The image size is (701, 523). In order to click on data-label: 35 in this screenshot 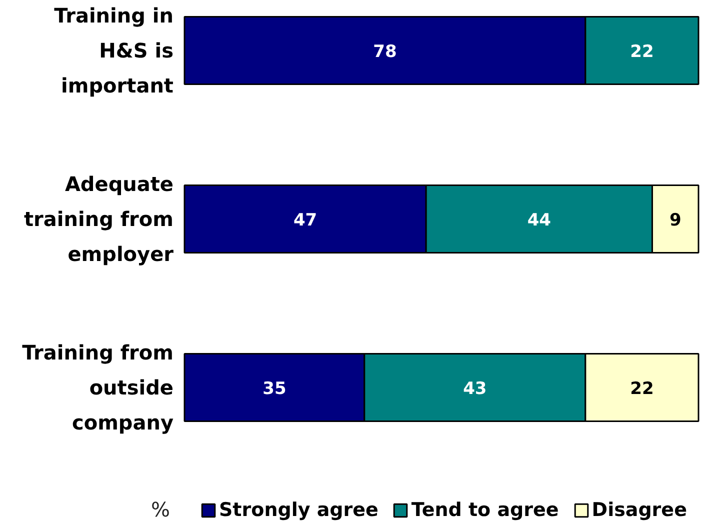, I will do `click(274, 389)`.